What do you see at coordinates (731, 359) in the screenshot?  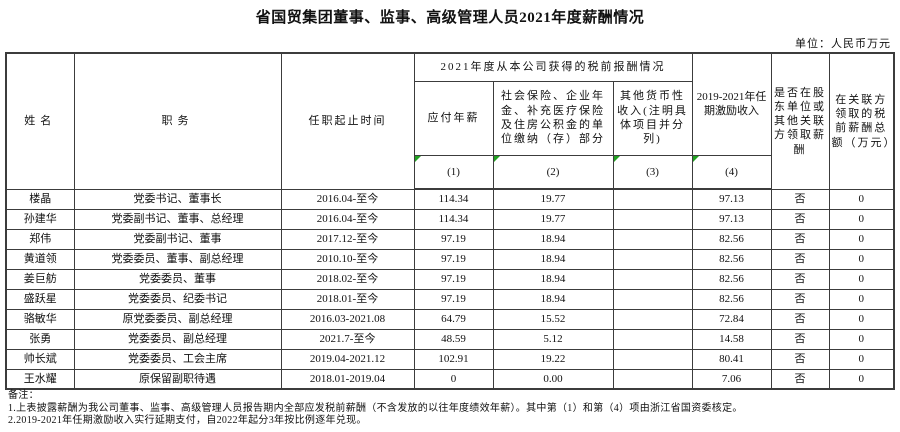 I see `table-cell: 80.41` at bounding box center [731, 359].